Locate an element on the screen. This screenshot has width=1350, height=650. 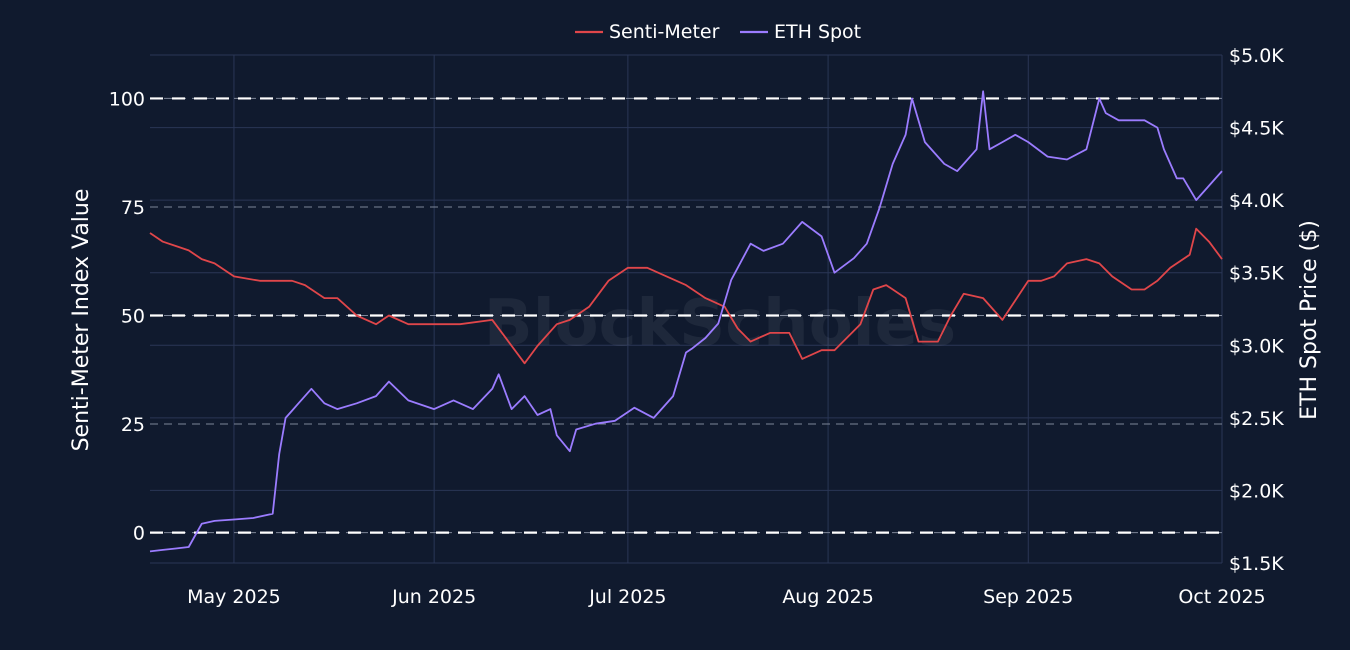
y-right-tick-label: $2.5K is located at coordinates (1256, 419).